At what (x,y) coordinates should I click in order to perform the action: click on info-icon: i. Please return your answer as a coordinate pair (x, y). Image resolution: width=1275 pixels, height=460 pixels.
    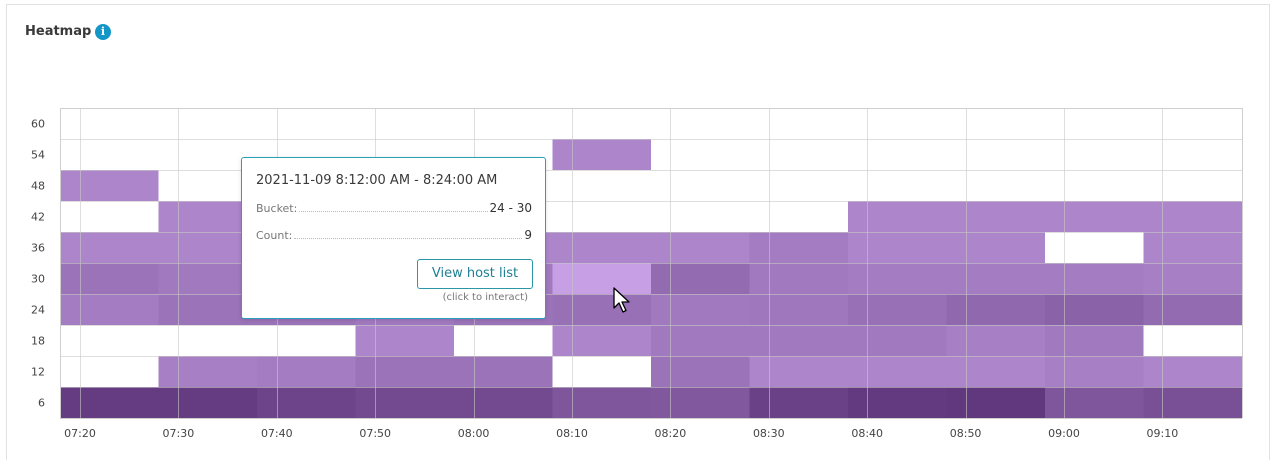
    Looking at the image, I should click on (103, 32).